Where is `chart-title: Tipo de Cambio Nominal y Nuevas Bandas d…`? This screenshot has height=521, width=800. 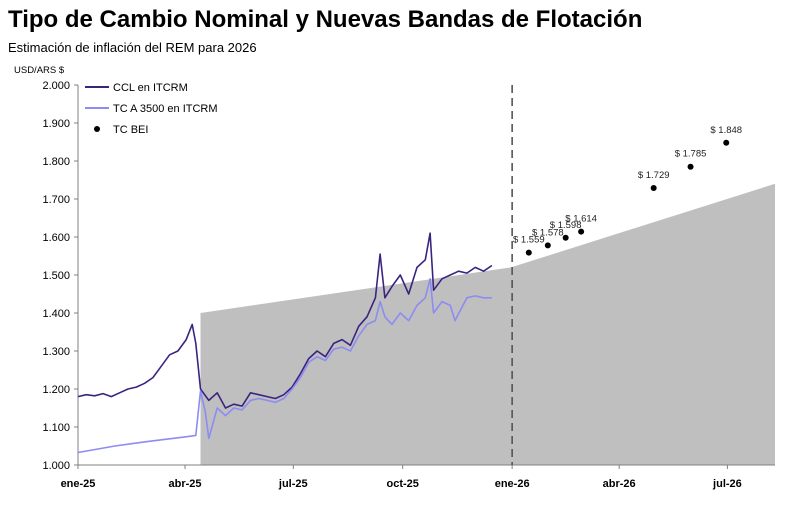
chart-title: Tipo de Cambio Nominal y Nuevas Bandas d… is located at coordinates (325, 19).